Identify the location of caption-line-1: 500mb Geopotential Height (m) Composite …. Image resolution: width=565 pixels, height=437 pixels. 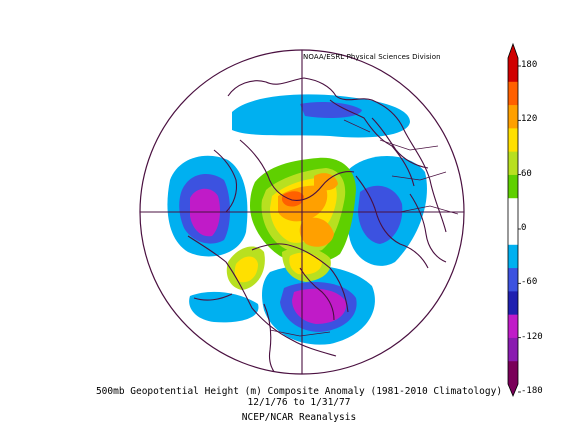
(299, 391).